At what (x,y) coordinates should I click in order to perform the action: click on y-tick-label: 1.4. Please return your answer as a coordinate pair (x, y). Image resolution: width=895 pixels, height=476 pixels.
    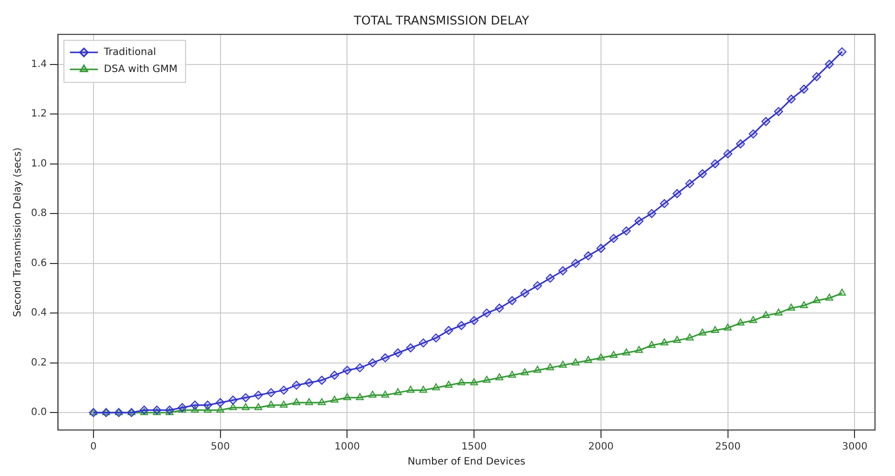
    Looking at the image, I should click on (38, 64).